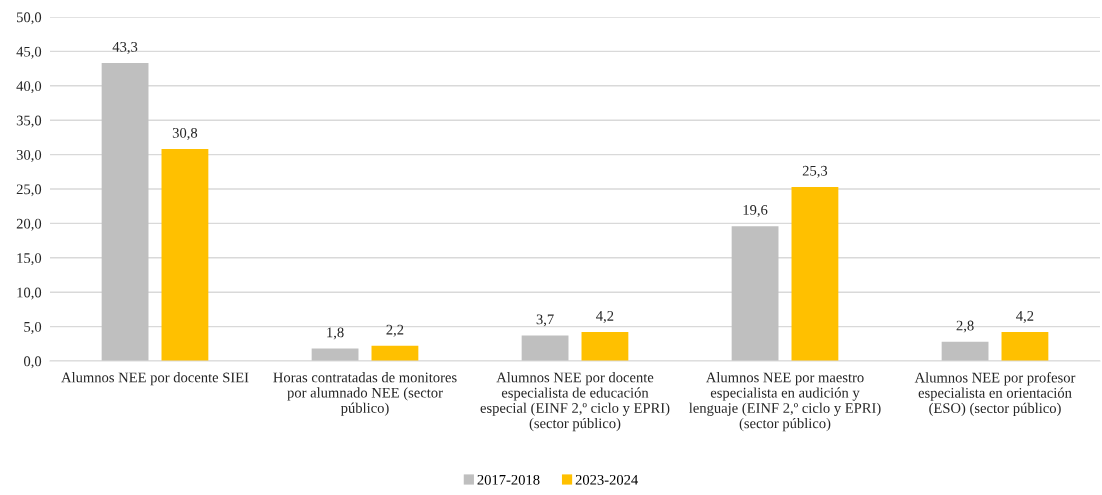 This screenshot has width=1102, height=495. Describe the element at coordinates (395, 330) in the screenshot. I see `data-label: 2,2` at that location.